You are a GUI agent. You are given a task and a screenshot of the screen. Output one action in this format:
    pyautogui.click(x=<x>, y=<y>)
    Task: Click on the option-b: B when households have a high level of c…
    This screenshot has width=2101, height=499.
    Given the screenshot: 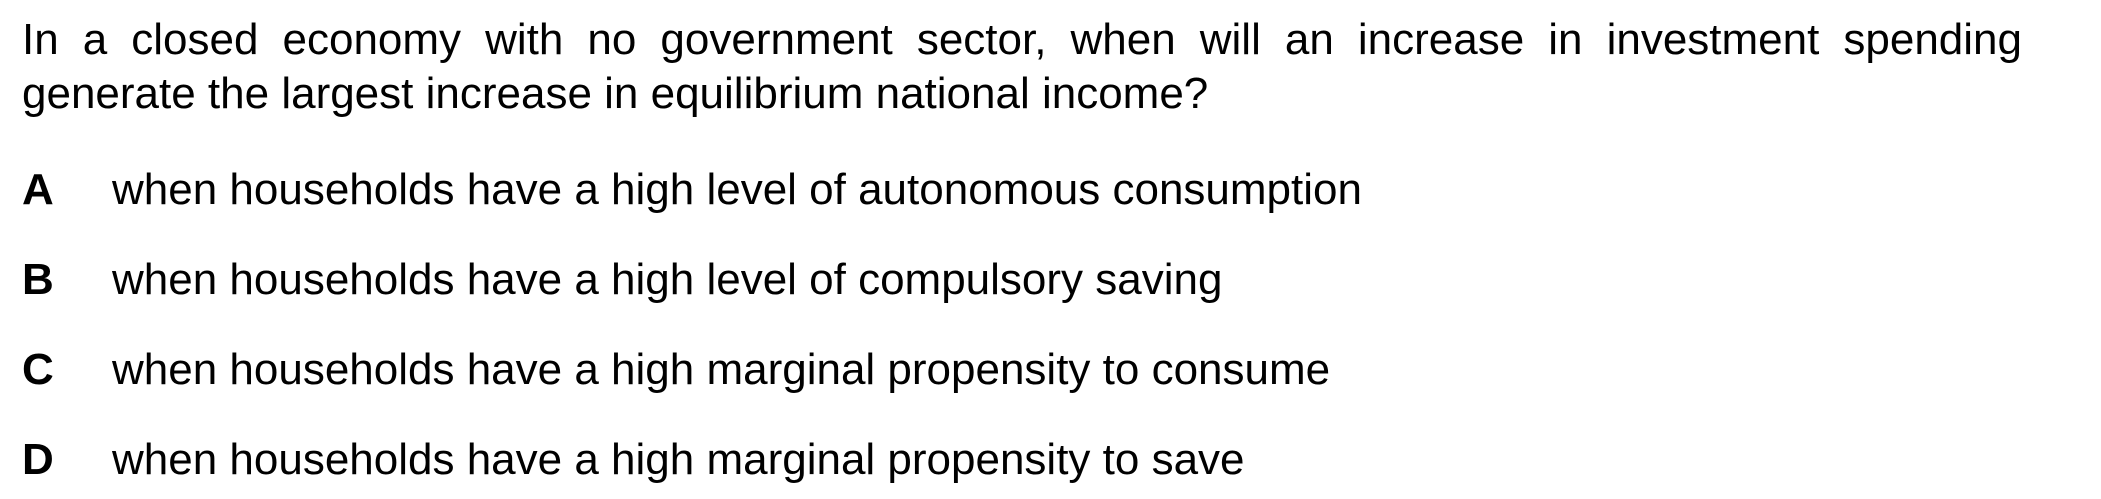 What is the action you would take?
    pyautogui.click(x=1047, y=280)
    